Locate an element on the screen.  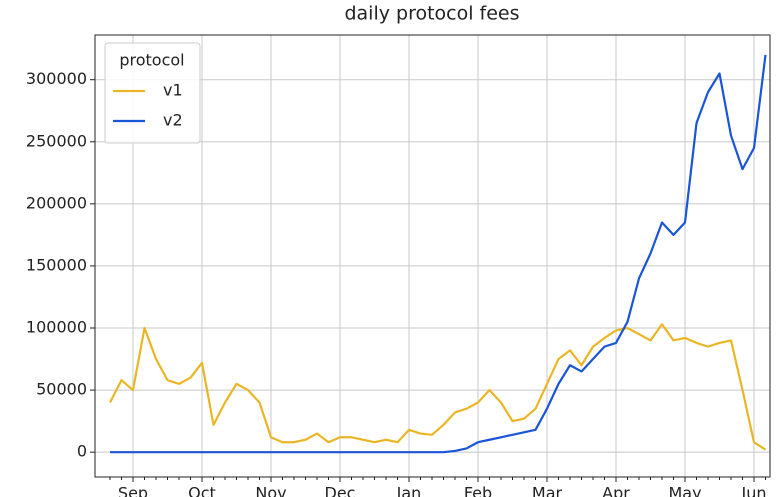
legend-label: v1 is located at coordinates (173, 90).